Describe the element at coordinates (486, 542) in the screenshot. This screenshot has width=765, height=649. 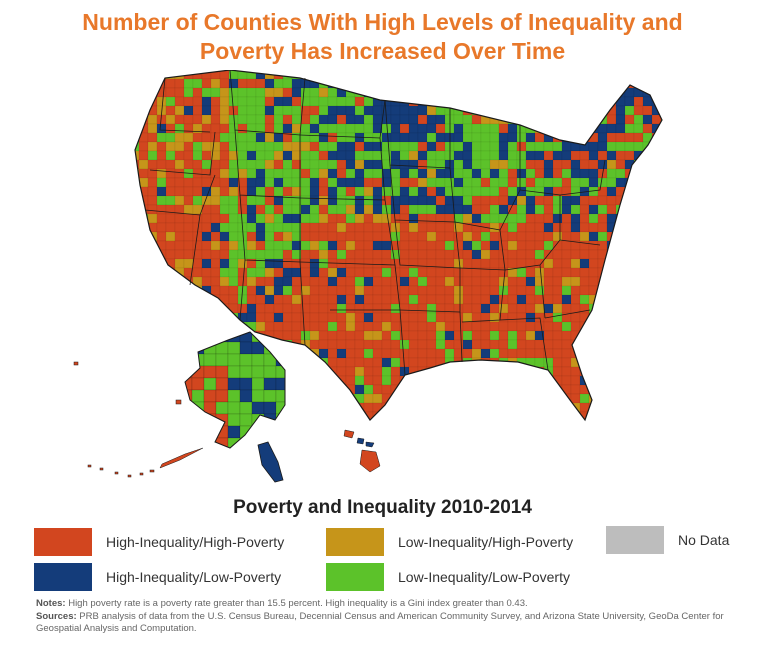
I see `legend-label: Low-Inequality/High-Poverty` at that location.